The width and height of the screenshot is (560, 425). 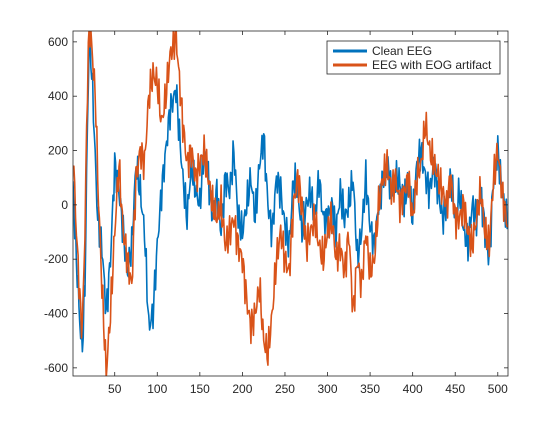 I want to click on y-tick-label: -400, so click(x=56, y=314).